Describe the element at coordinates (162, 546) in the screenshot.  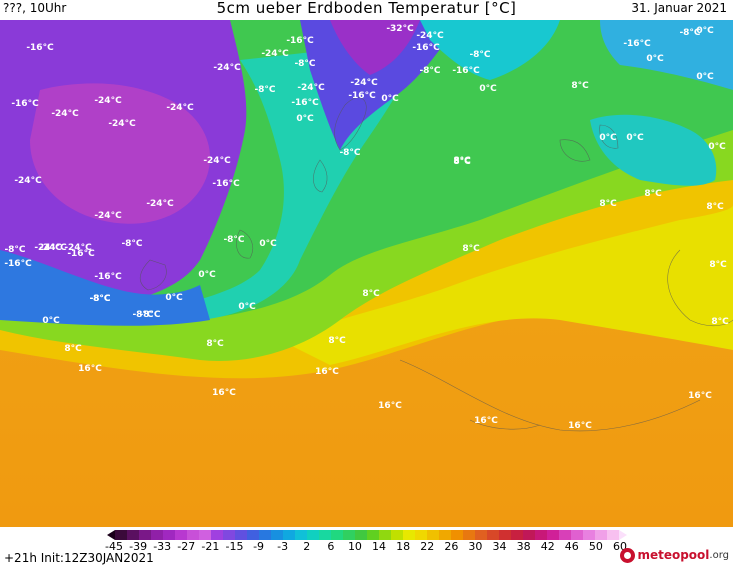
I see `scale-tick-label: -33` at that location.